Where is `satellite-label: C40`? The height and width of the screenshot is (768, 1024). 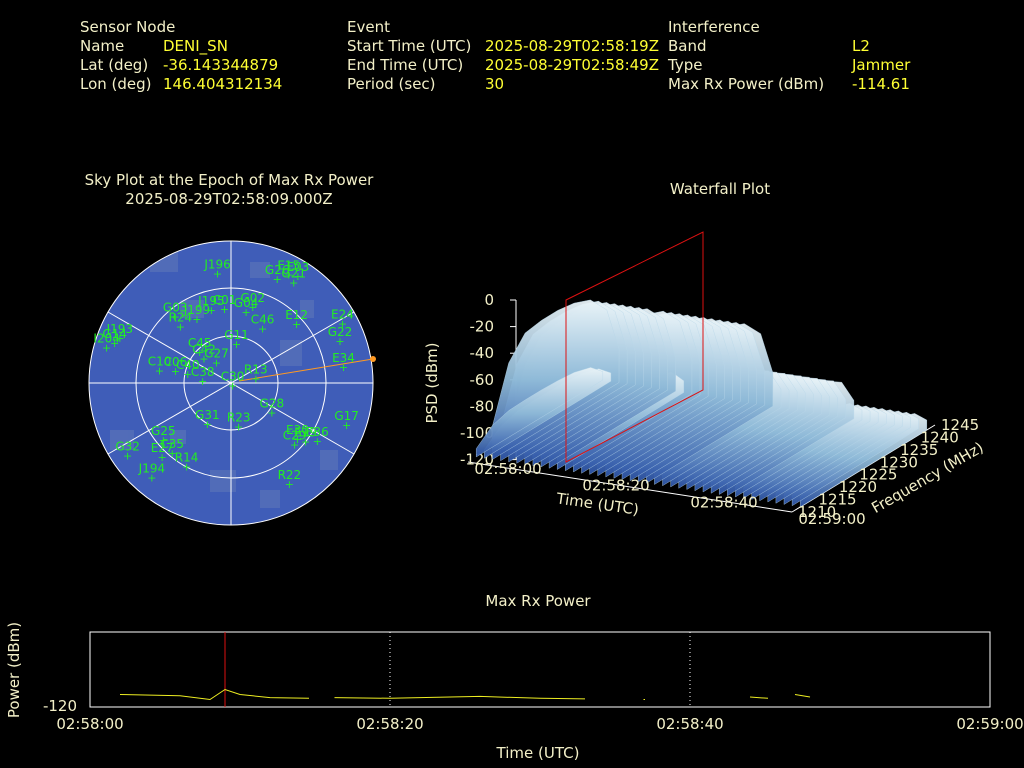
satellite-label: C40 is located at coordinates (188, 365).